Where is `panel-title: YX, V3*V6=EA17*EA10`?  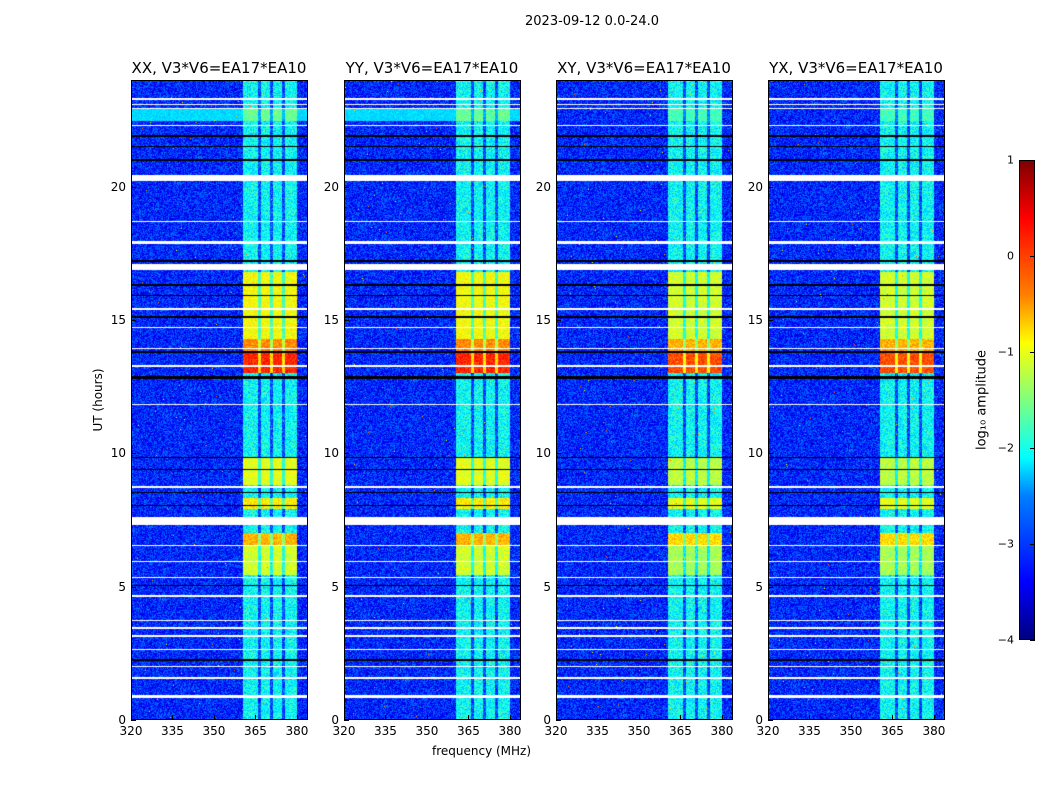 panel-title: YX, V3*V6=EA17*EA10 is located at coordinates (856, 68).